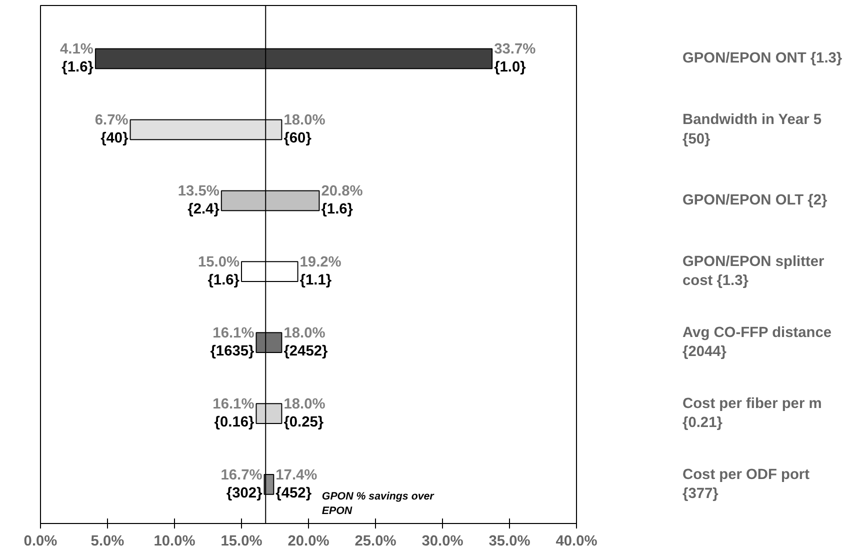 This screenshot has width=845, height=553. I want to click on annotation: 4.1%, so click(77, 50).